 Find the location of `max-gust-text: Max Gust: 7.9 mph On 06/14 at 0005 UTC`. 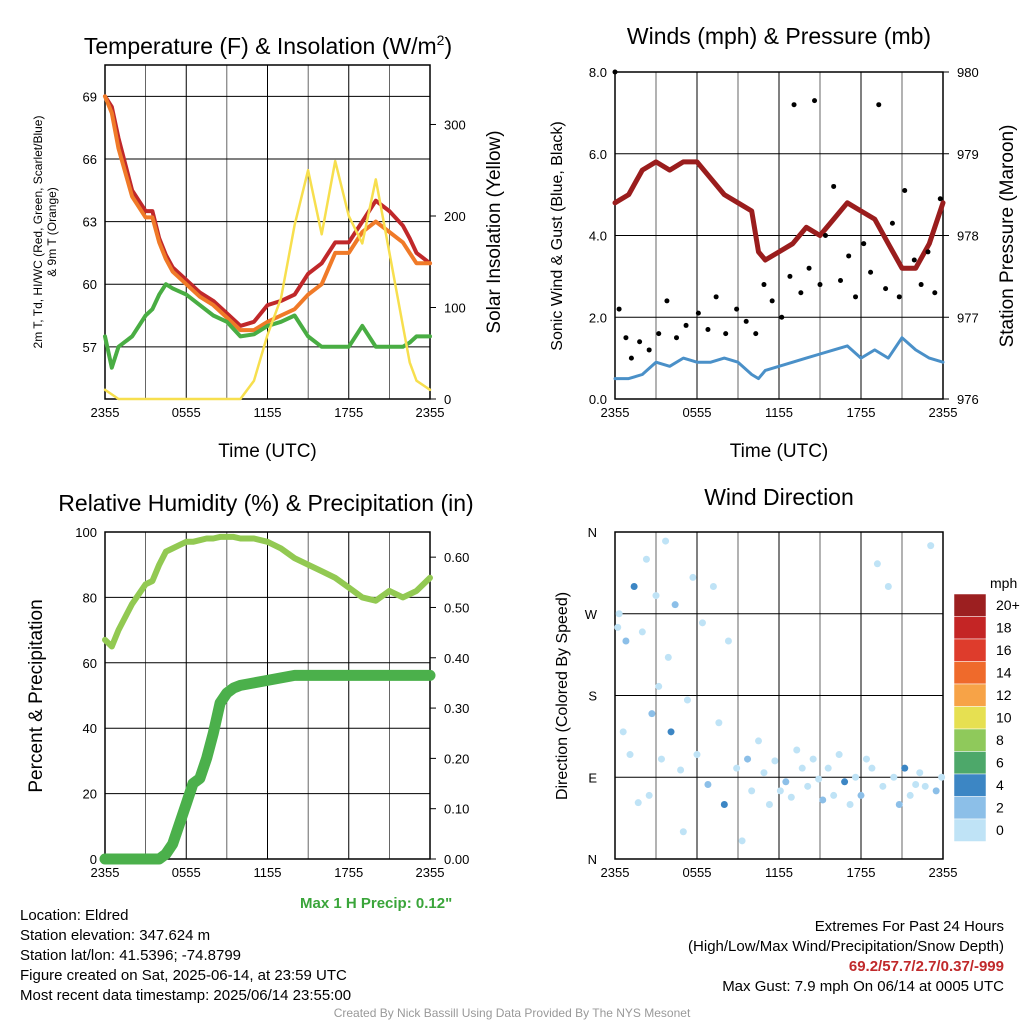

max-gust-text: Max Gust: 7.9 mph On 06/14 at 0005 UTC is located at coordinates (863, 986).